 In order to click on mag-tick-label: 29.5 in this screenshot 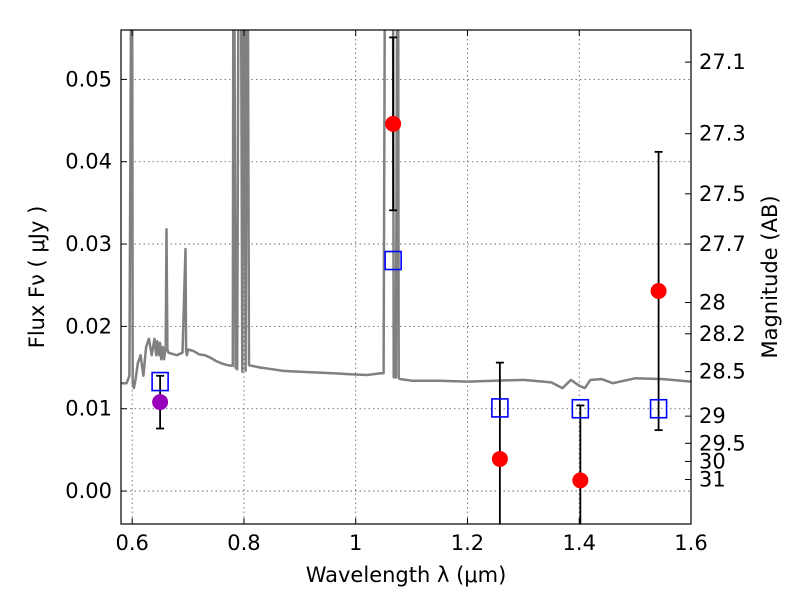, I will do `click(722, 443)`.